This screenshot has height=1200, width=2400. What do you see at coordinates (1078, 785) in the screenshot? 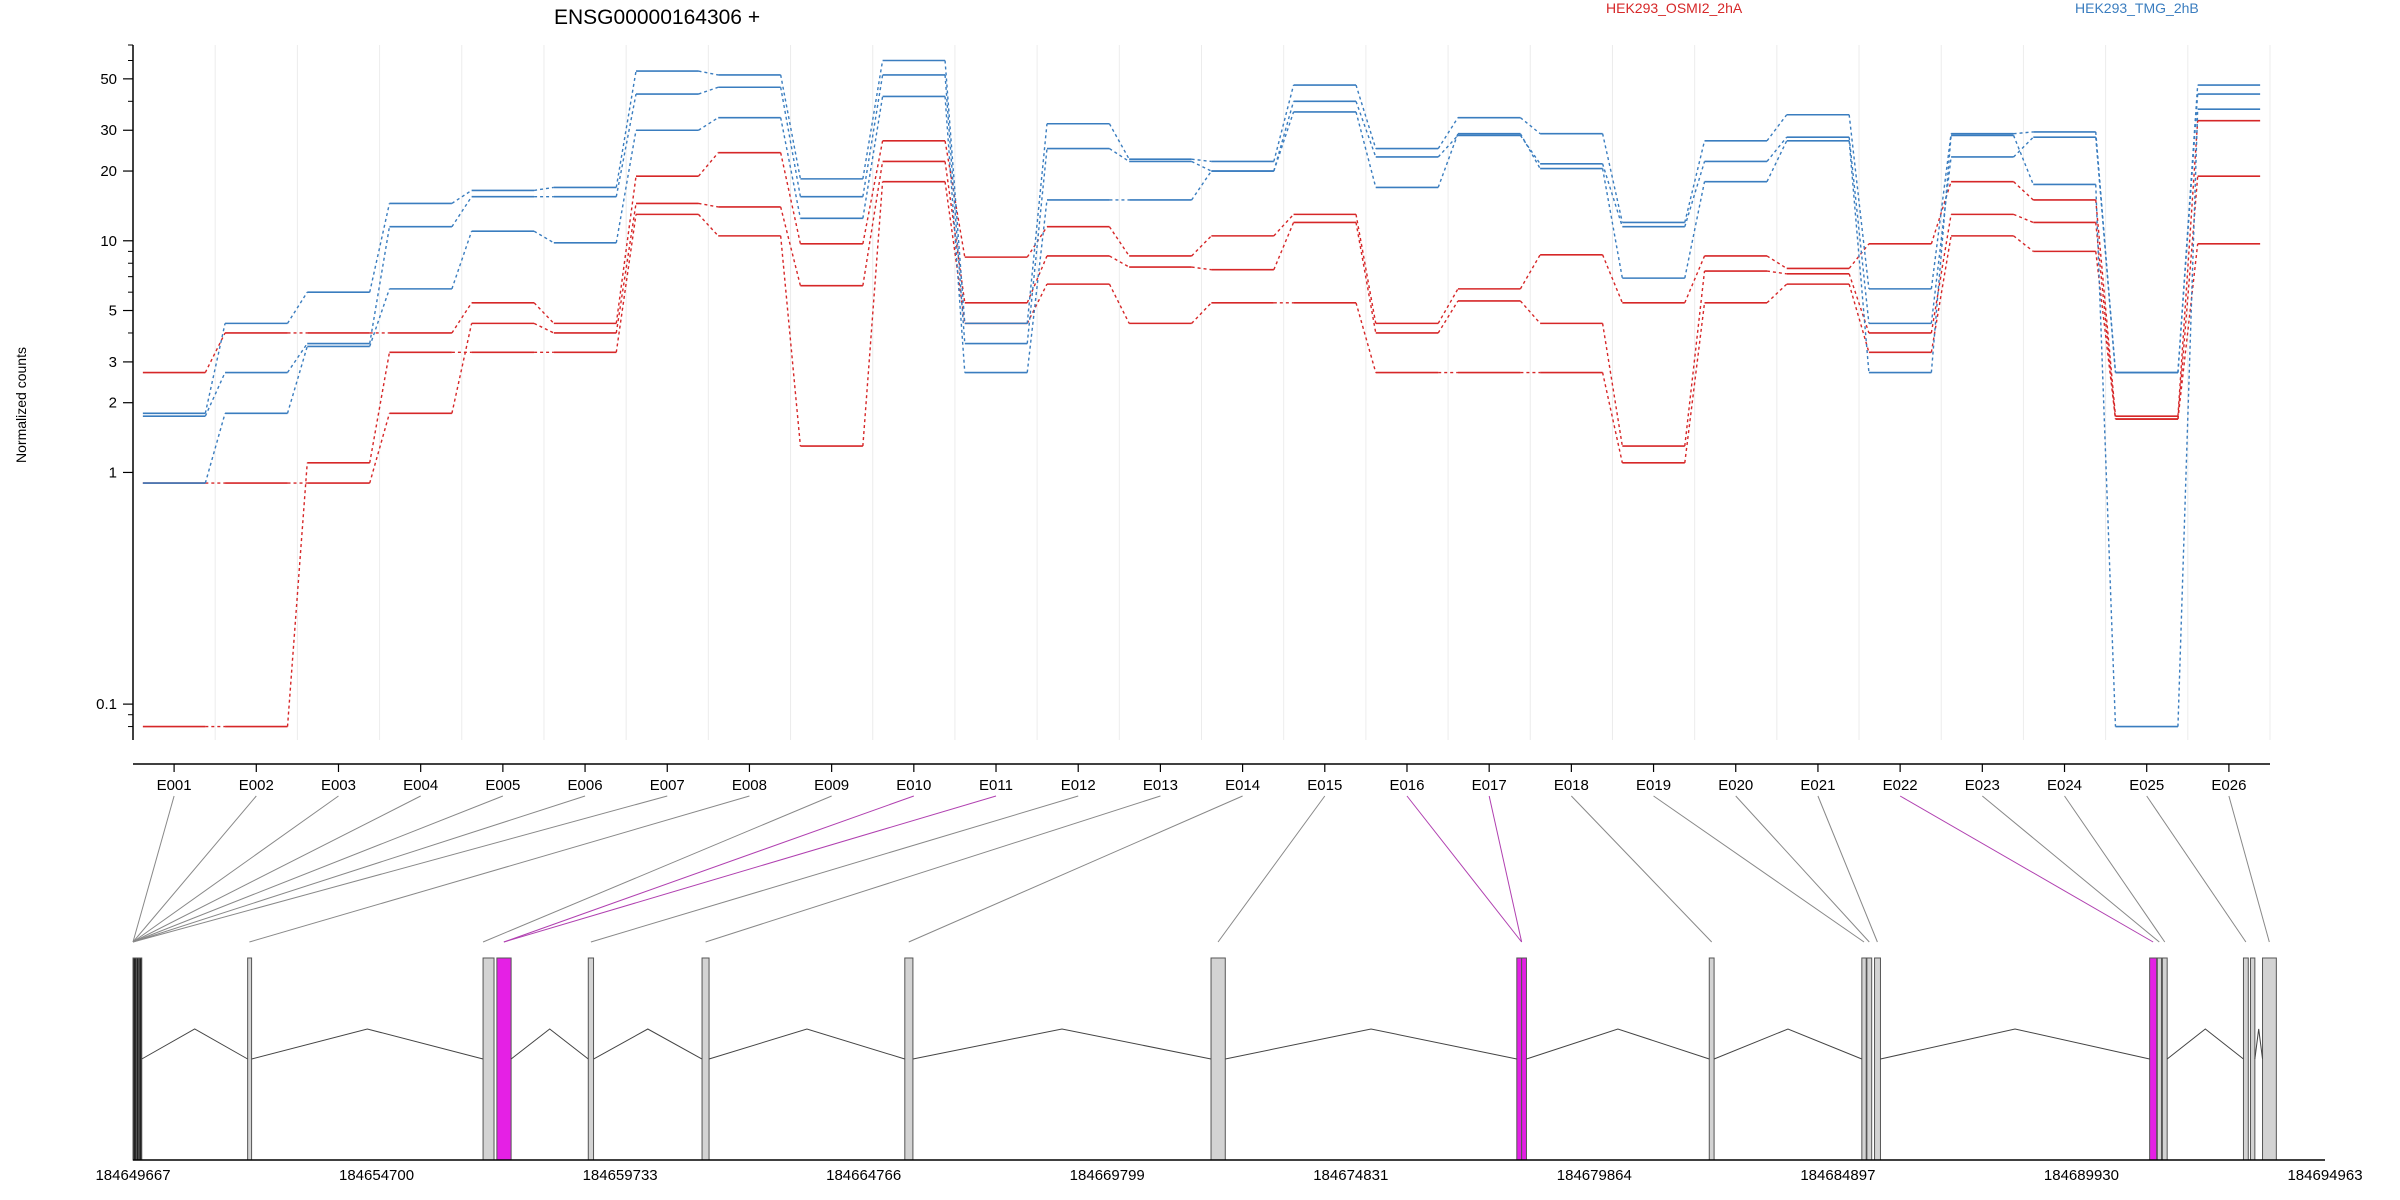
I see `x-tick-label: E012` at bounding box center [1078, 785].